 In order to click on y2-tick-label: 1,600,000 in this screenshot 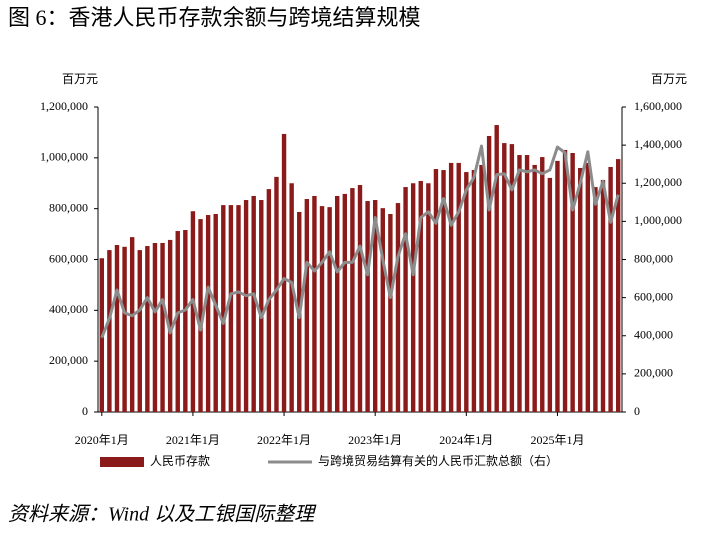, I will do `click(658, 106)`.